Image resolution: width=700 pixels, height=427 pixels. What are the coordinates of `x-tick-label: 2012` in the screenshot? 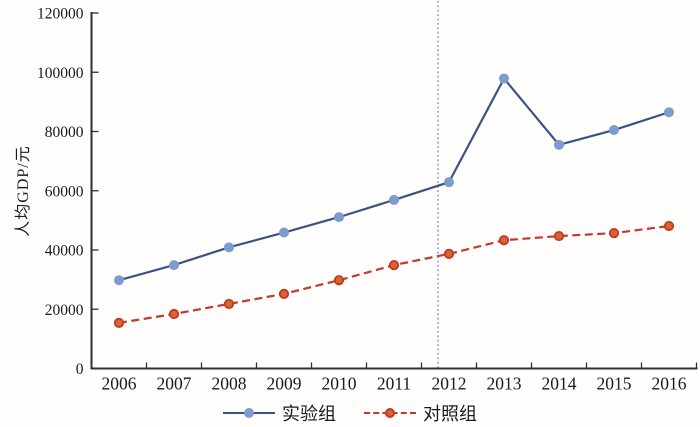 It's located at (449, 384).